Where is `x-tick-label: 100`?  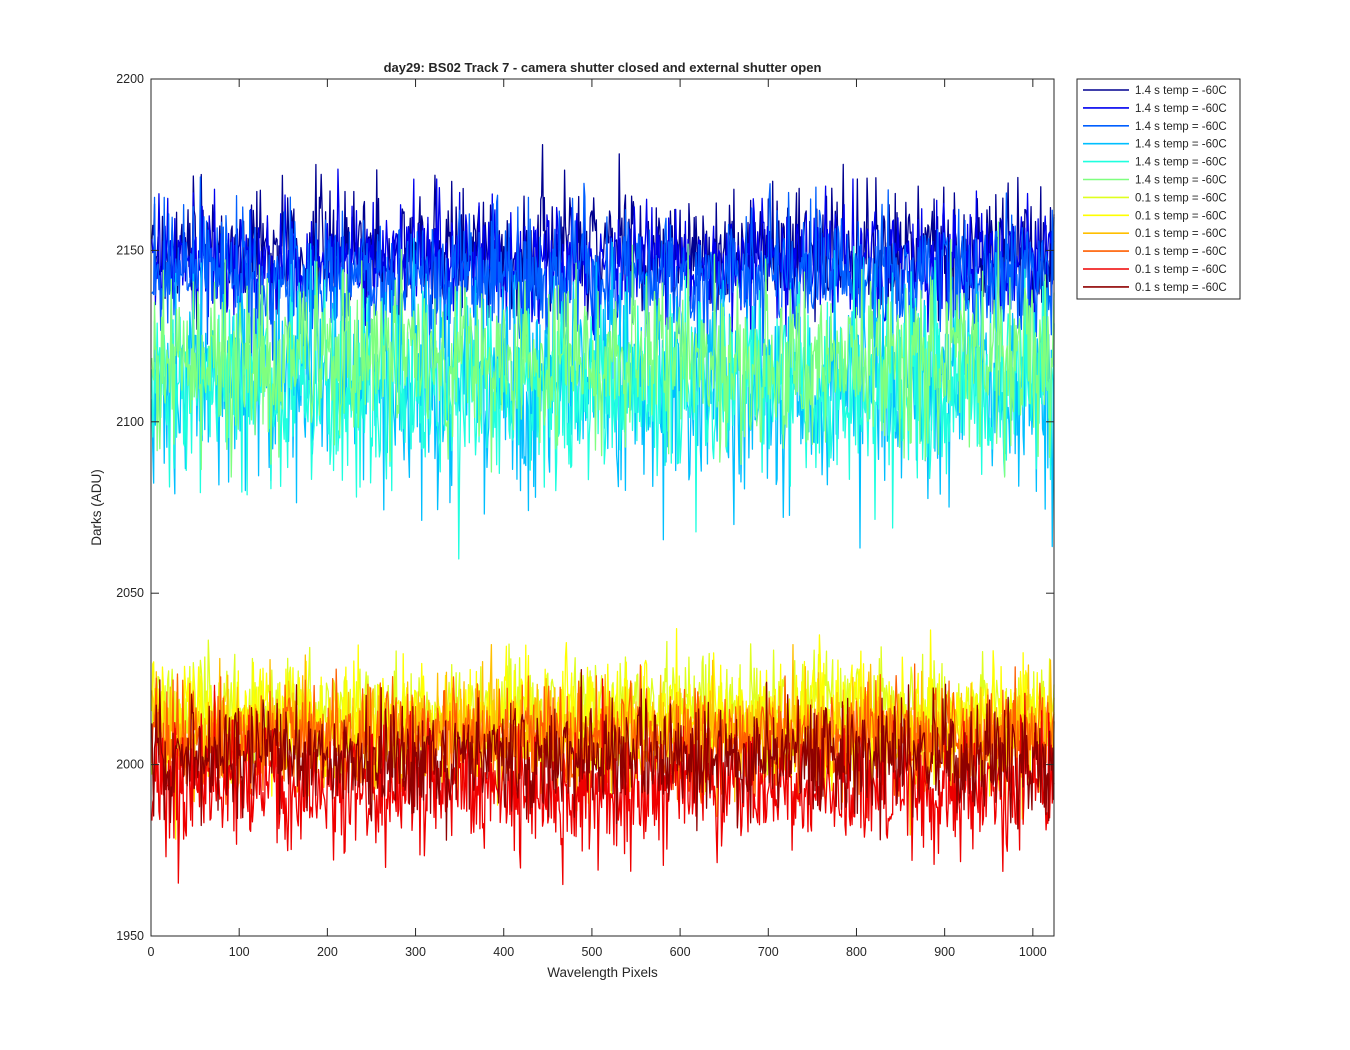 x-tick-label: 100 is located at coordinates (239, 952).